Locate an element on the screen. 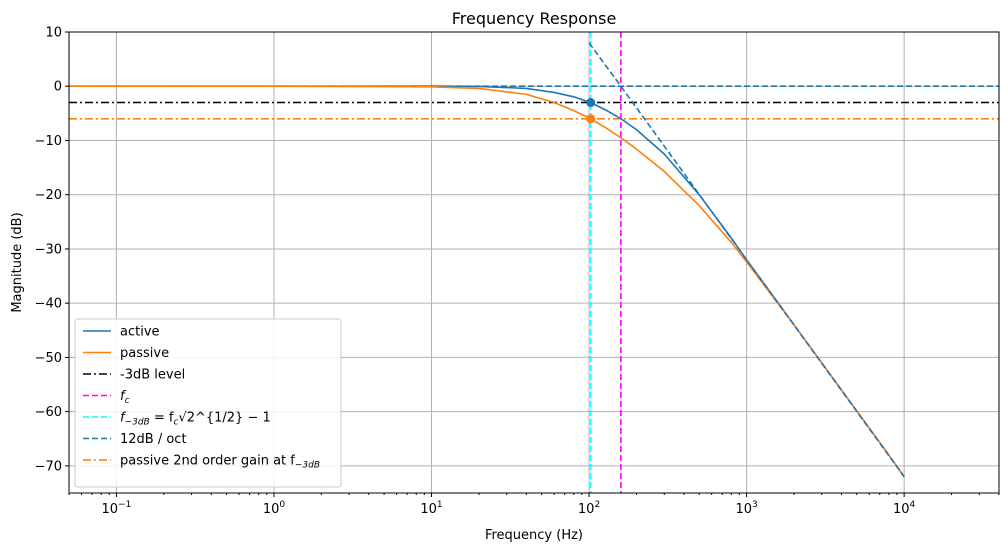  y-axis-label: Magnitude (dB) is located at coordinates (17, 262).